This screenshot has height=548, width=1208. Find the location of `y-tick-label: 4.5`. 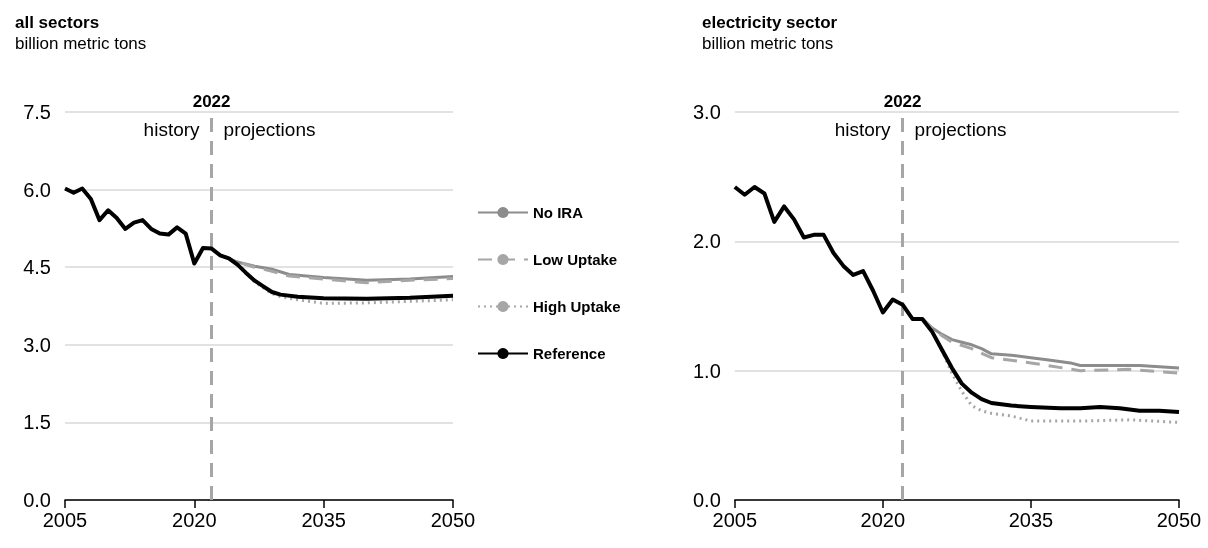

y-tick-label: 4.5 is located at coordinates (37, 267).